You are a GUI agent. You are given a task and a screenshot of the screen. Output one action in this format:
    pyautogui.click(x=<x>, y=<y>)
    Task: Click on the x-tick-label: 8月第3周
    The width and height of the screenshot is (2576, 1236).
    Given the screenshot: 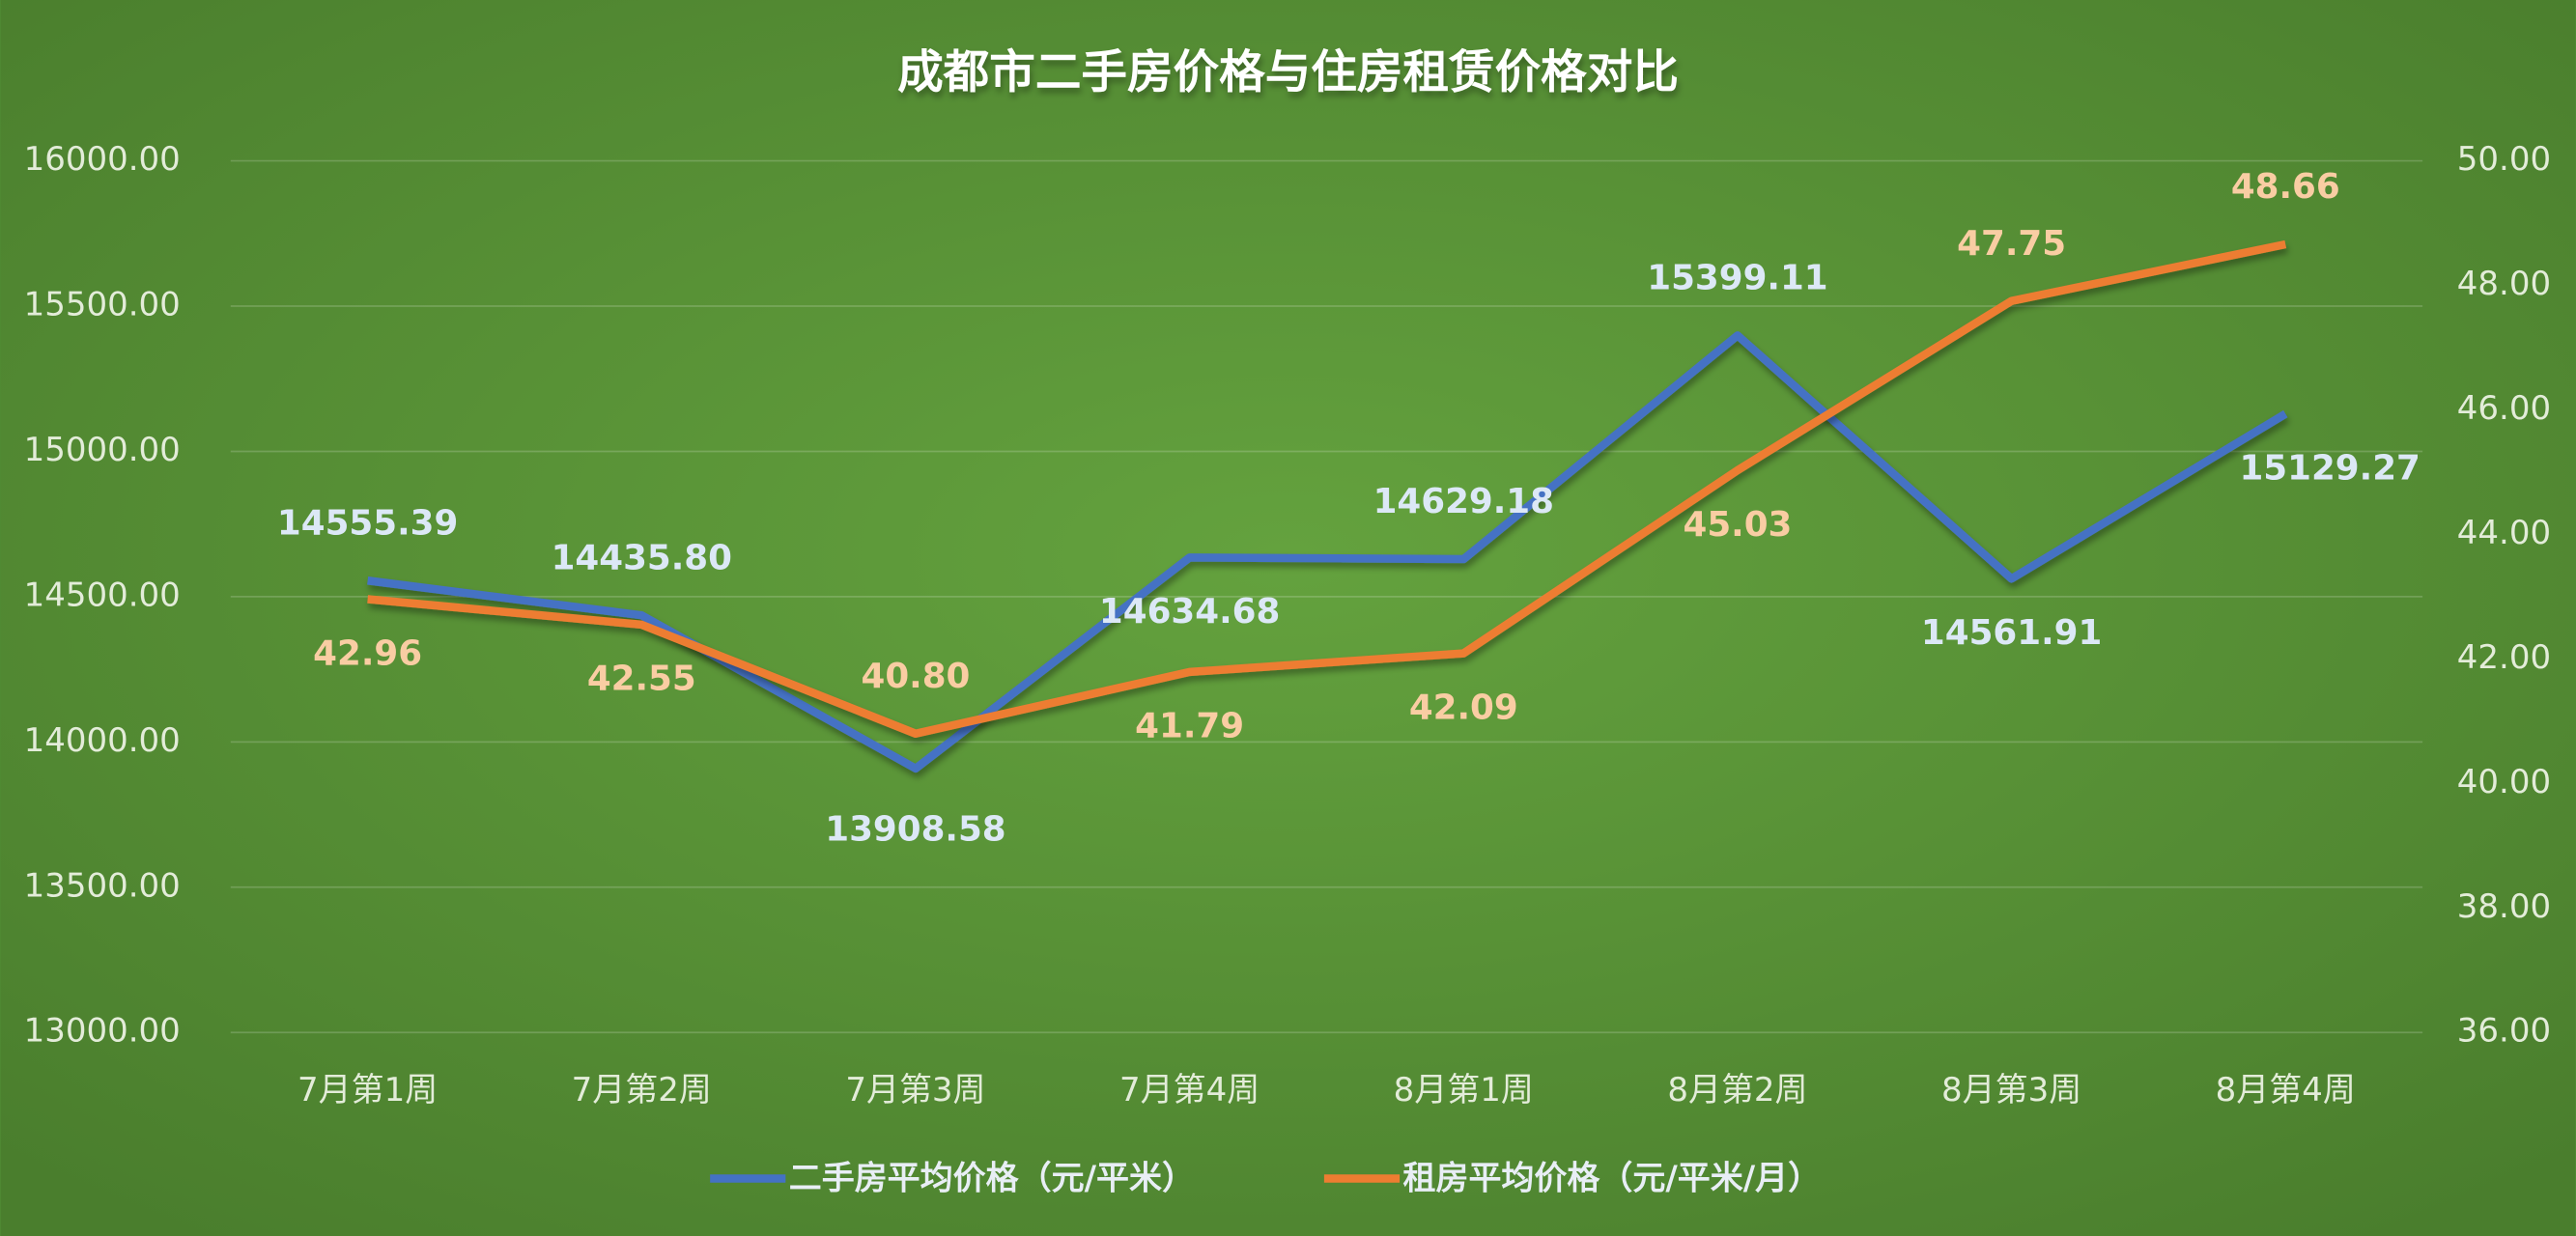 What is the action you would take?
    pyautogui.click(x=2011, y=1090)
    